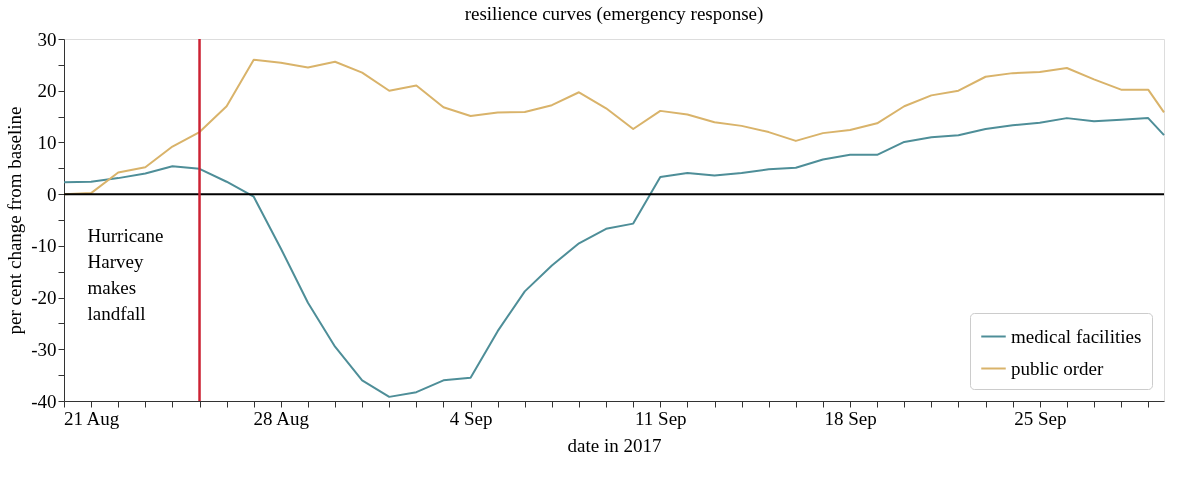 The width and height of the screenshot is (1202, 478). What do you see at coordinates (125, 275) in the screenshot?
I see `ref-line-label: Hurricane Harvey makes landfall` at bounding box center [125, 275].